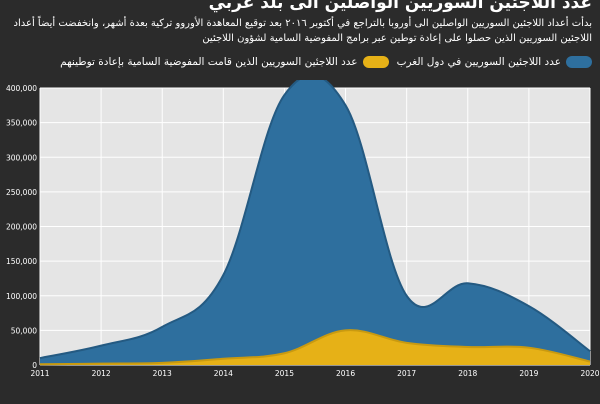 Image resolution: width=600 pixels, height=404 pixels. Describe the element at coordinates (21, 157) in the screenshot. I see `y-tick-label: 300,000` at that location.